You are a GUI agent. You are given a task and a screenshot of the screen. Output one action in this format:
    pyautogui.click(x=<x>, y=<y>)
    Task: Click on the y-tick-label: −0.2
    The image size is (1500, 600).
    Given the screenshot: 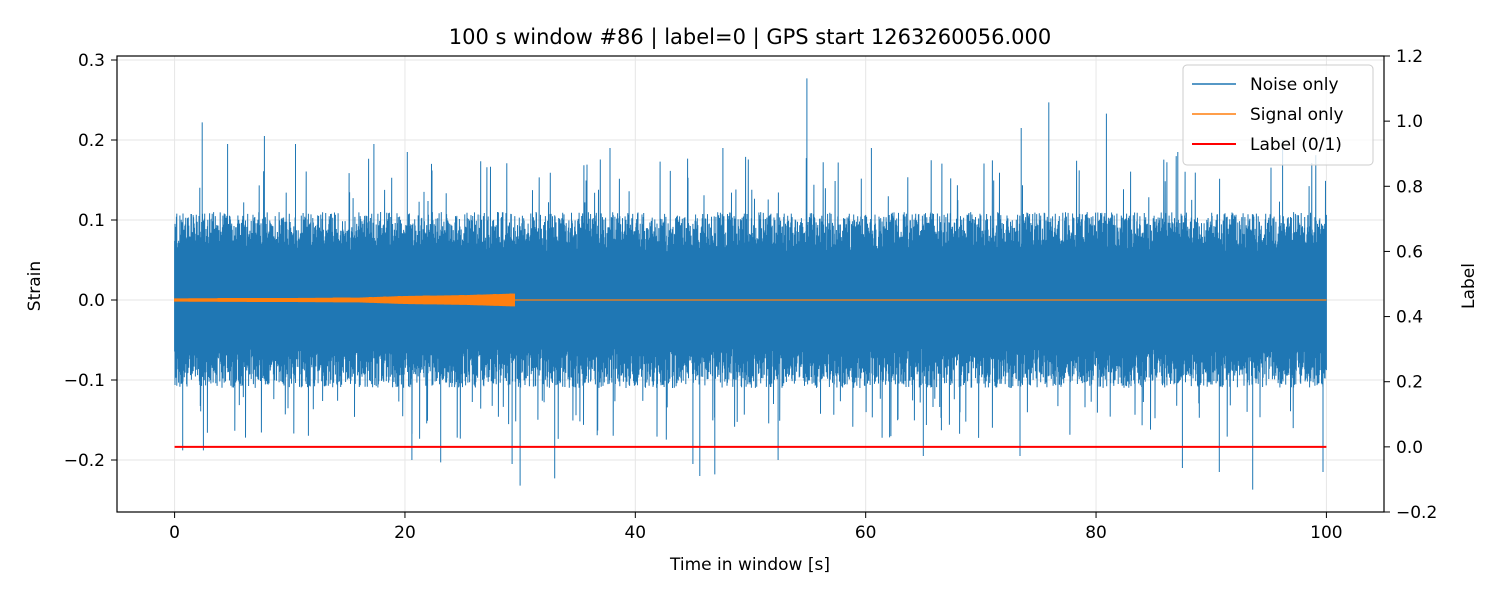 What is the action you would take?
    pyautogui.click(x=84, y=461)
    